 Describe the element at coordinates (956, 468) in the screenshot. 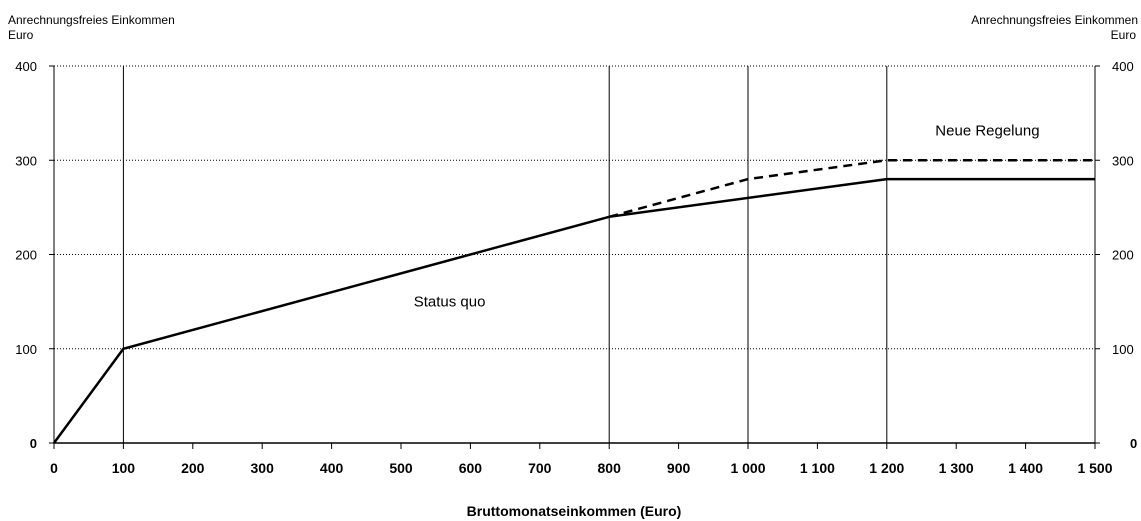

I see `x-tick-label: 1 300` at that location.